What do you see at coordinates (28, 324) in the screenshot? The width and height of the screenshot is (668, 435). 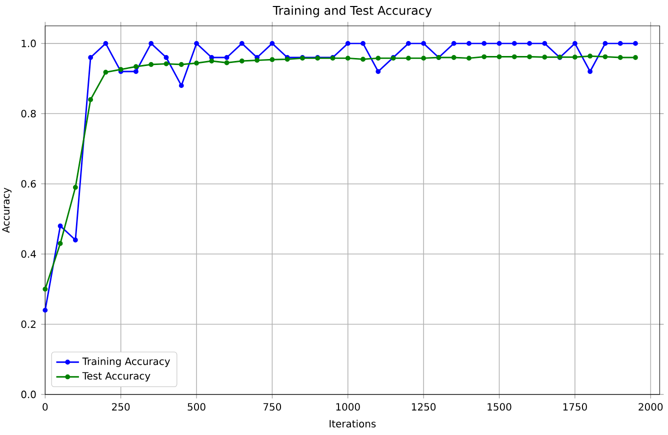 I see `y-tick-label: 0.2` at bounding box center [28, 324].